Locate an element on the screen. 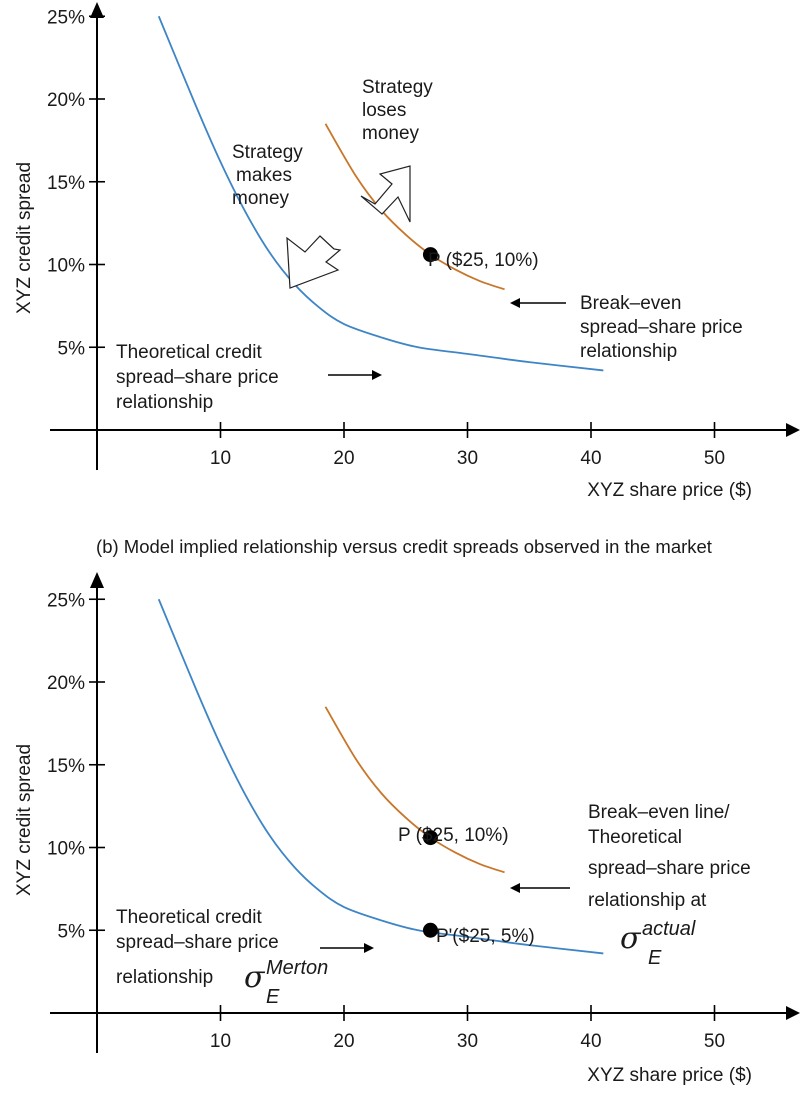 The width and height of the screenshot is (810, 1101). annotation-line: makes is located at coordinates (264, 175).